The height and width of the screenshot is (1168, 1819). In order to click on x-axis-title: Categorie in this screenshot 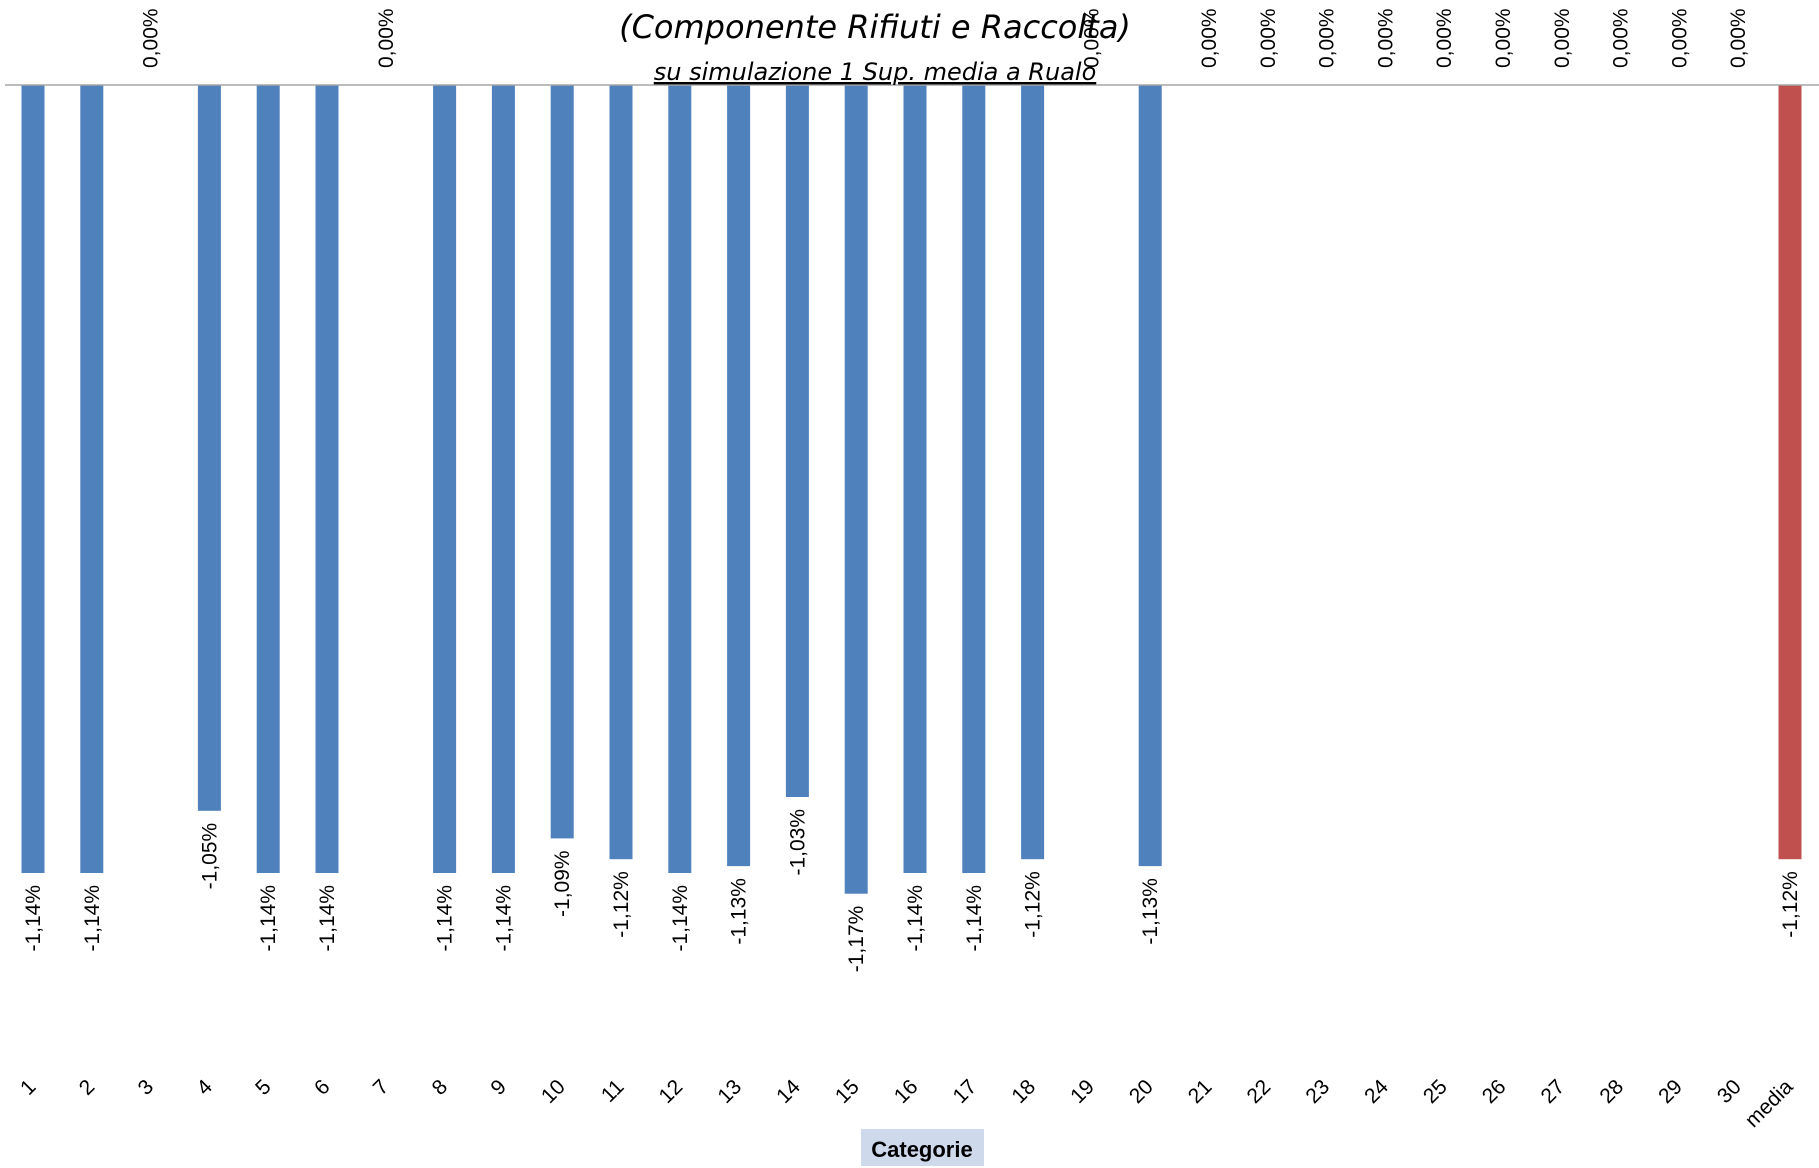, I will do `click(921, 1149)`.